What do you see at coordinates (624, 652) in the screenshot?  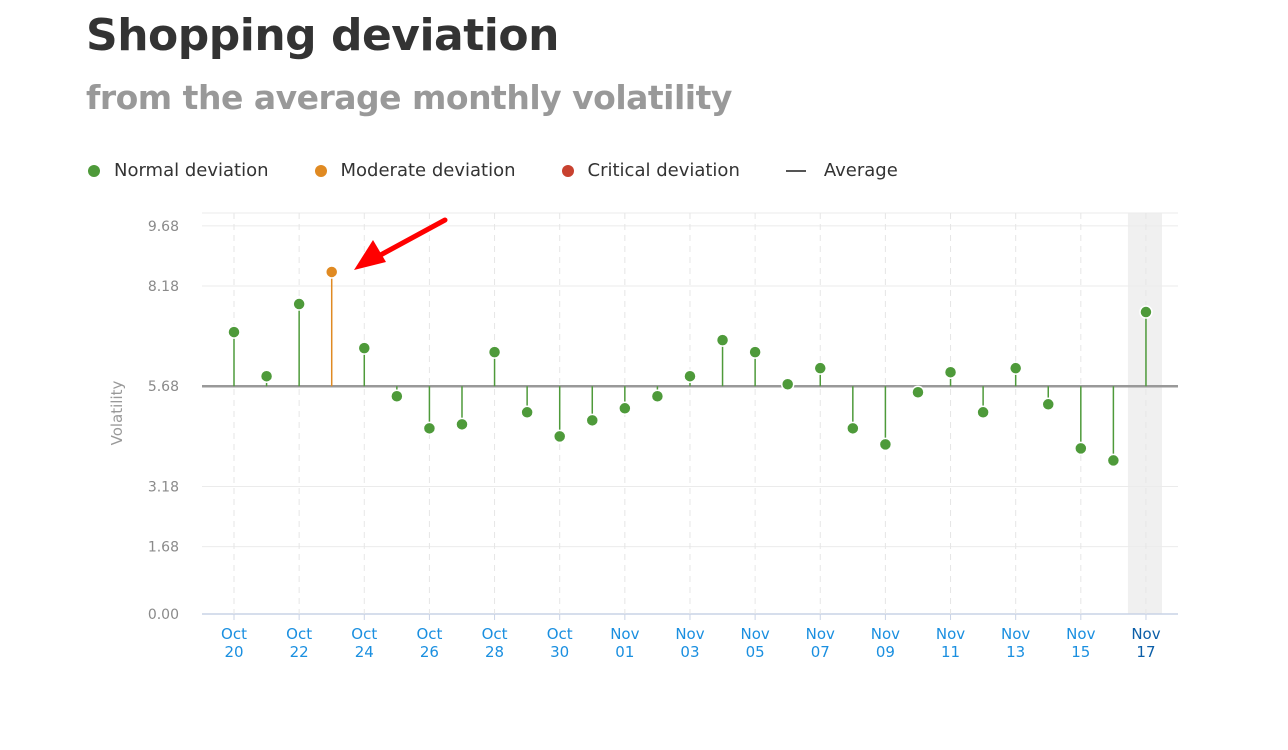 I see `x-tick-label: 01` at bounding box center [624, 652].